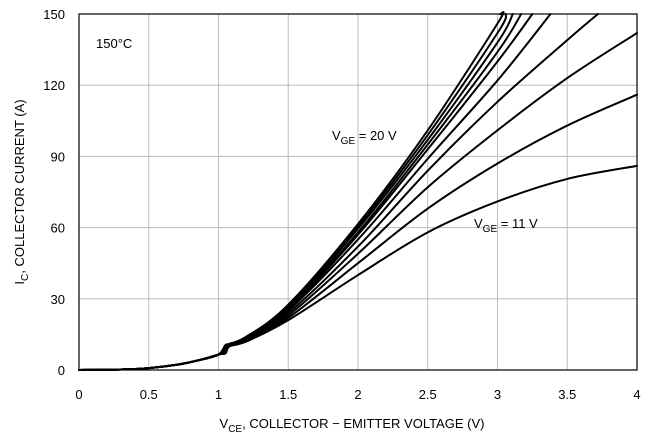 Image resolution: width=655 pixels, height=438 pixels. What do you see at coordinates (567, 394) in the screenshot?
I see `x-tick-label: 3.5` at bounding box center [567, 394].